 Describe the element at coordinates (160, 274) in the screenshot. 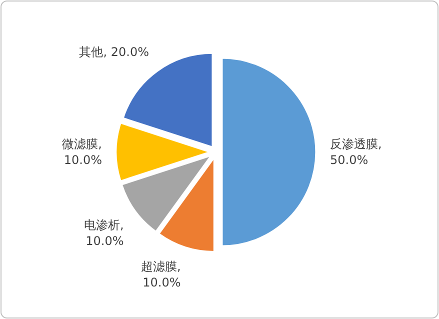

I see `slice-label: 超滤膜, 10.0%` at that location.